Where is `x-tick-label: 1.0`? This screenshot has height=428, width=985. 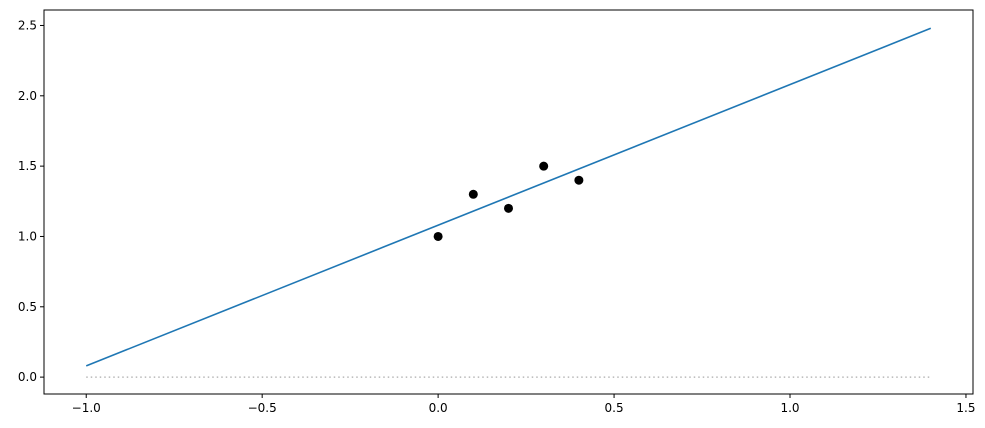 x-tick-label: 1.0 is located at coordinates (789, 408).